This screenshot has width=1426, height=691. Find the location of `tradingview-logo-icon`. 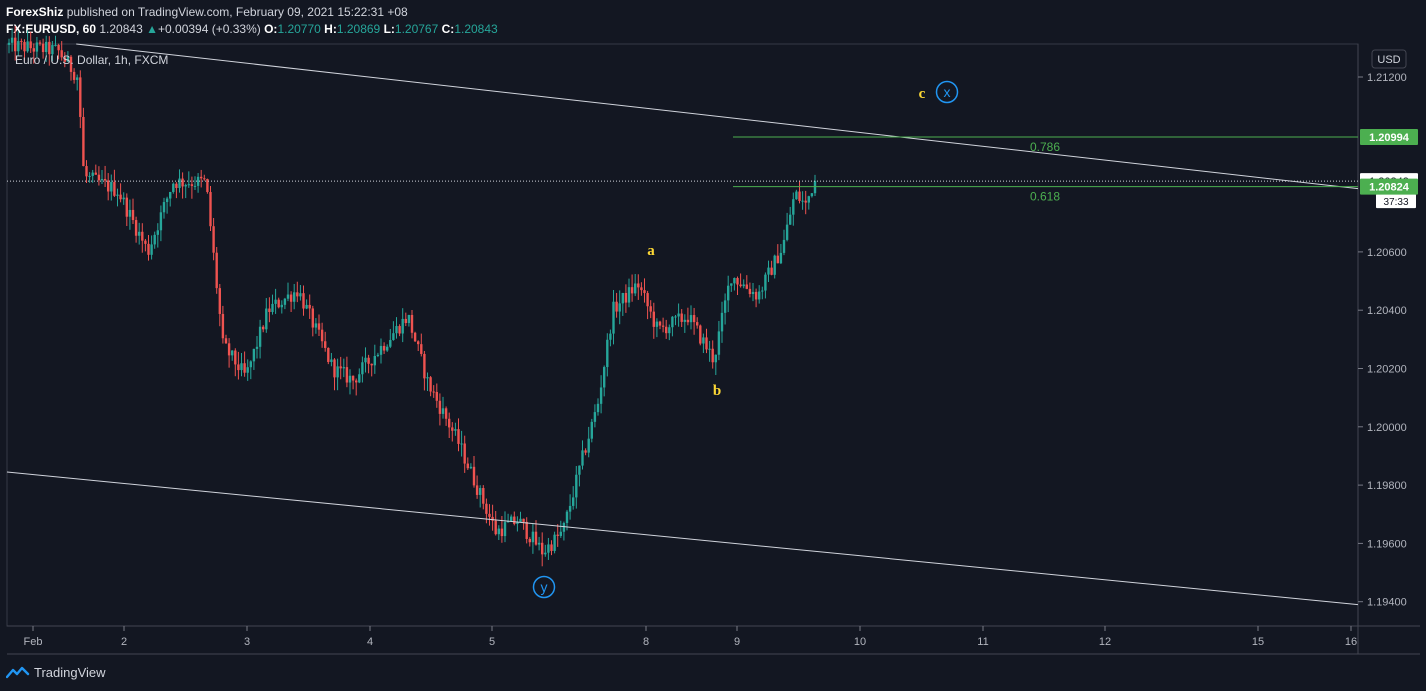

tradingview-logo-icon is located at coordinates (18, 673).